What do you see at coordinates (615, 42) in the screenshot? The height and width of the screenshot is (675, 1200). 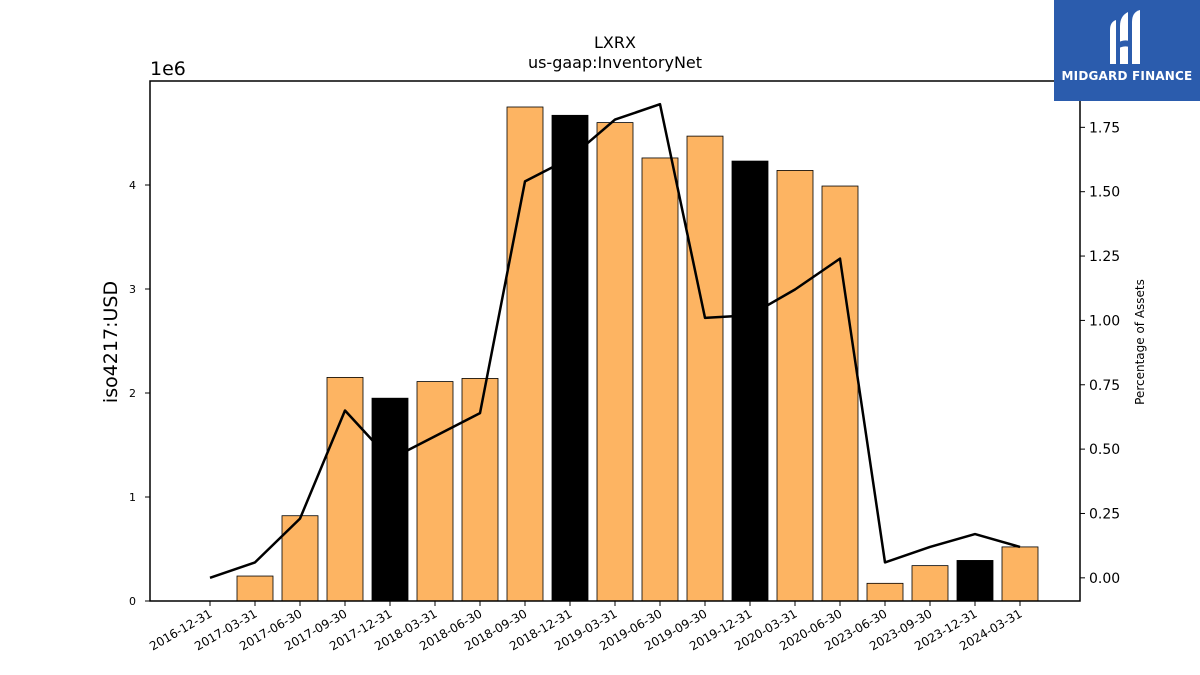 I see `chart-title: LXRX` at bounding box center [615, 42].